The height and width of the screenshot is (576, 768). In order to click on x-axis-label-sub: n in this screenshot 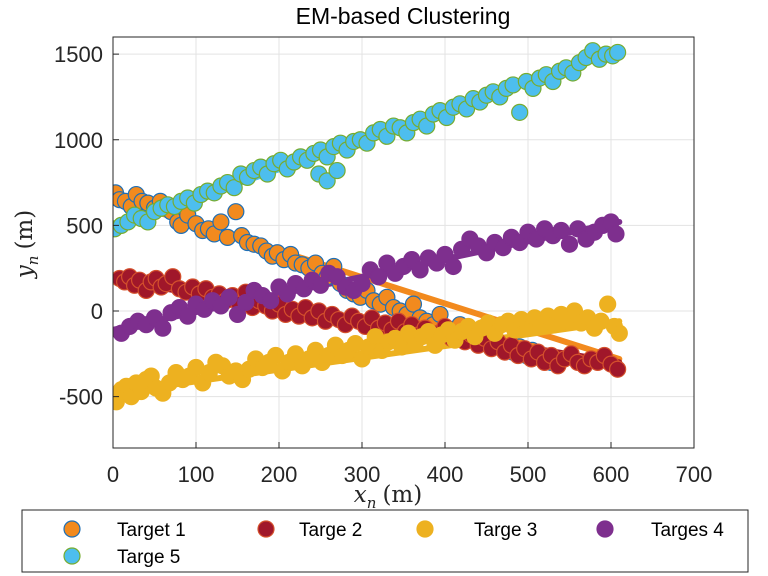, I will do `click(372, 503)`.